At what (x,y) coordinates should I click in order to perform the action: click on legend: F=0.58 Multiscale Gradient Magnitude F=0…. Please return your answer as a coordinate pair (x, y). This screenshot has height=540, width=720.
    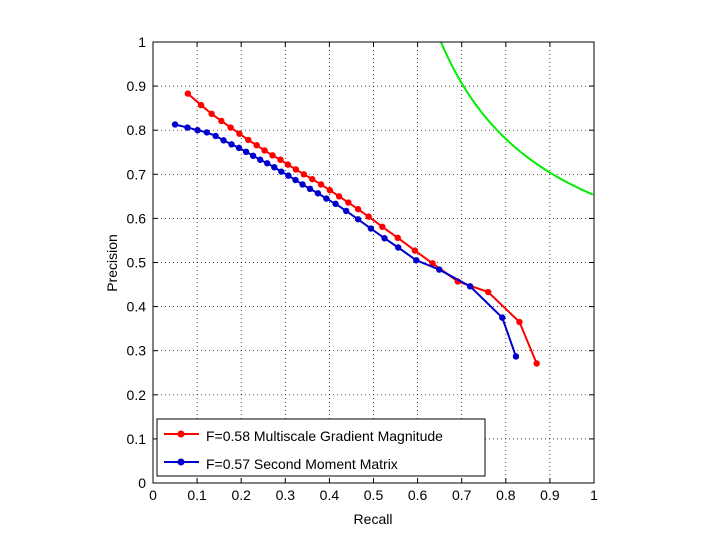
    Looking at the image, I should click on (321, 447).